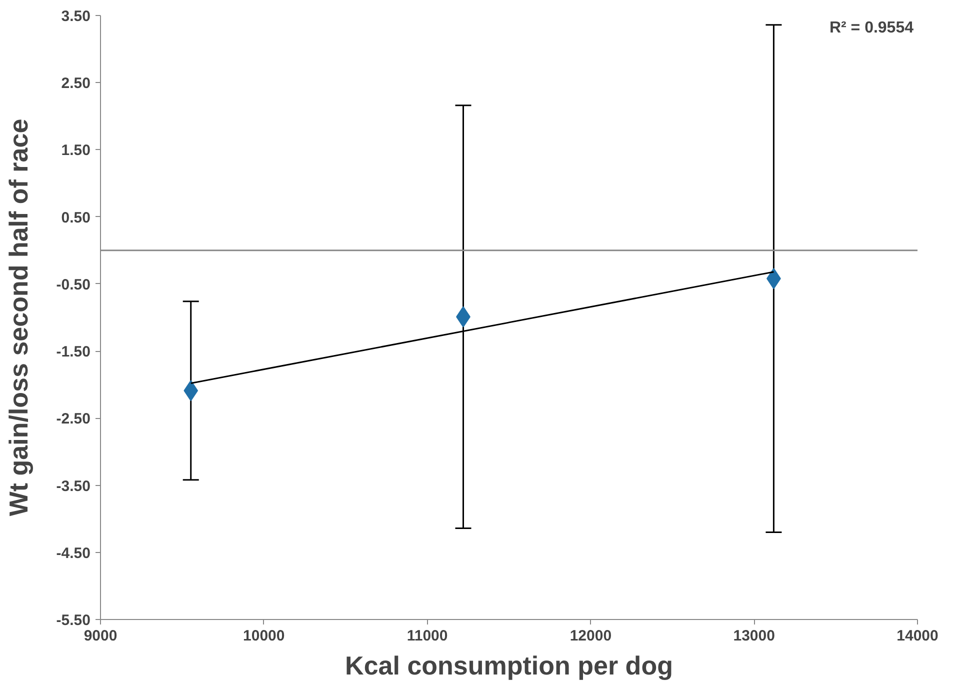 Image resolution: width=967 pixels, height=685 pixels. I want to click on x-tick-label: 14000, so click(917, 636).